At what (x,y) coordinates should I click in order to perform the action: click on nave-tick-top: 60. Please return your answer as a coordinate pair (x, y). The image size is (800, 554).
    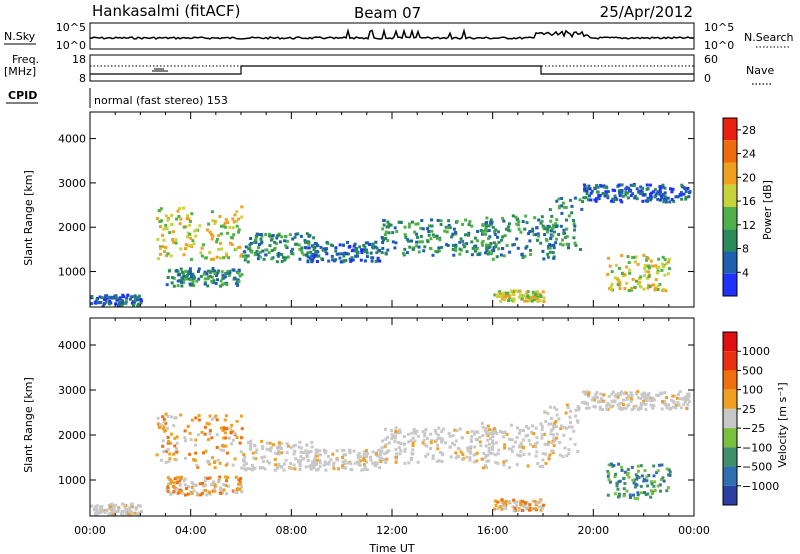
    Looking at the image, I should click on (711, 59).